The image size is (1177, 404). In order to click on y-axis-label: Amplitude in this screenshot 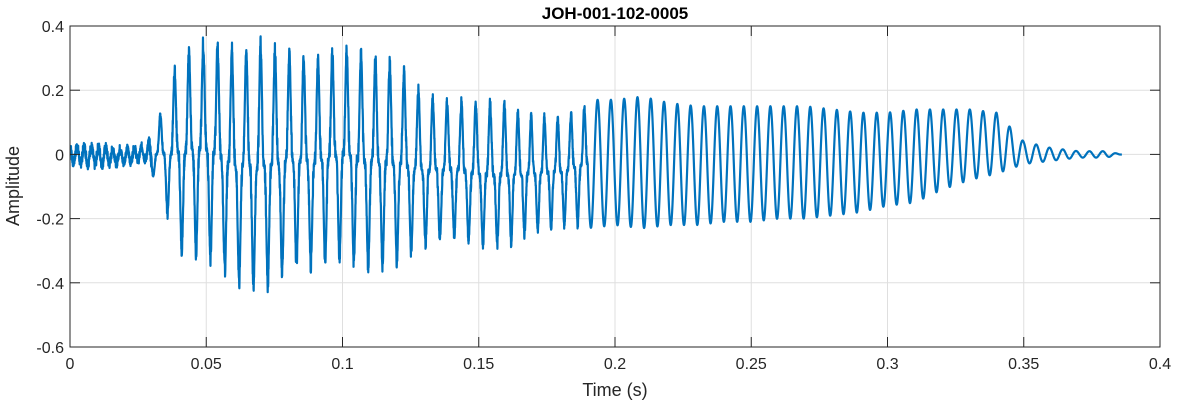, I will do `click(13, 186)`.